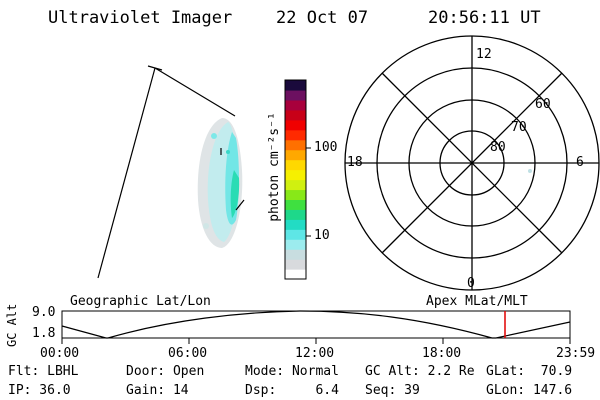 Image resolution: width=600 pixels, height=400 pixels. I want to click on polar-speck, so click(530, 171).